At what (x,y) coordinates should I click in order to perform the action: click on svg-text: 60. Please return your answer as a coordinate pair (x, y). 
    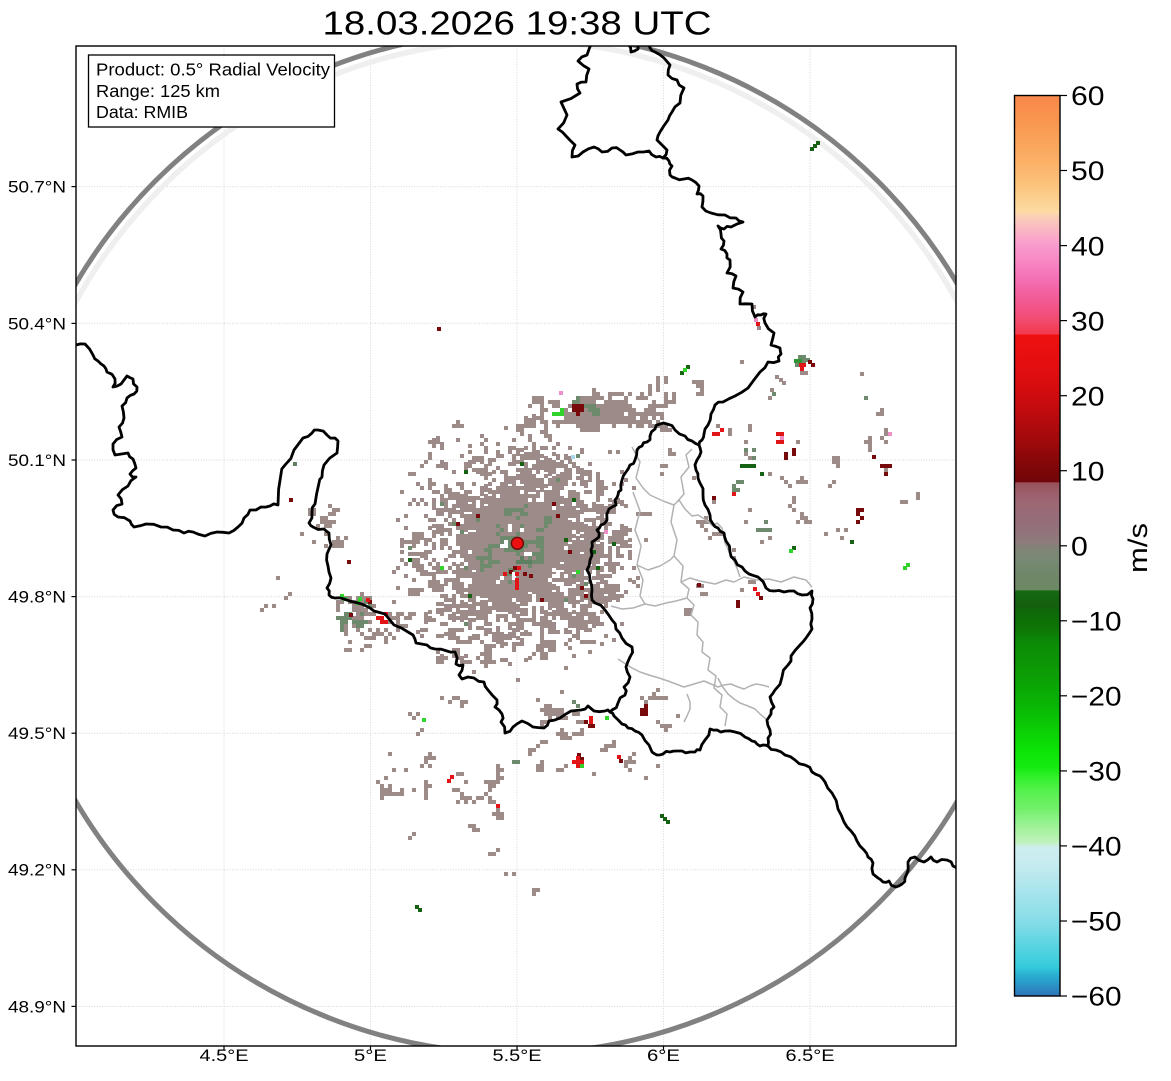
    Looking at the image, I should click on (1088, 96).